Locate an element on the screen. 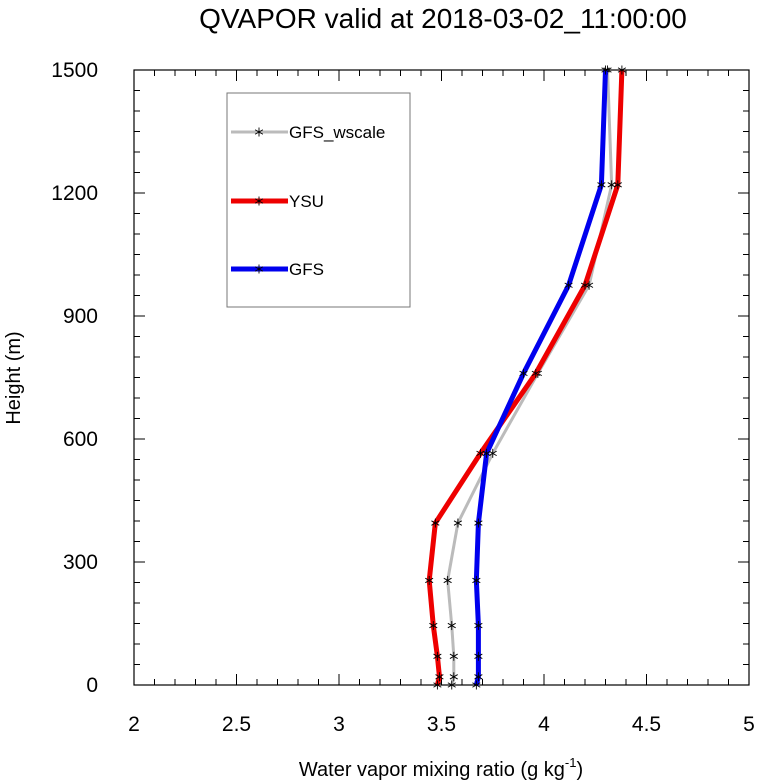  x-axis-title-main: Water vapor mixing ratio (g kg is located at coordinates (432, 770).